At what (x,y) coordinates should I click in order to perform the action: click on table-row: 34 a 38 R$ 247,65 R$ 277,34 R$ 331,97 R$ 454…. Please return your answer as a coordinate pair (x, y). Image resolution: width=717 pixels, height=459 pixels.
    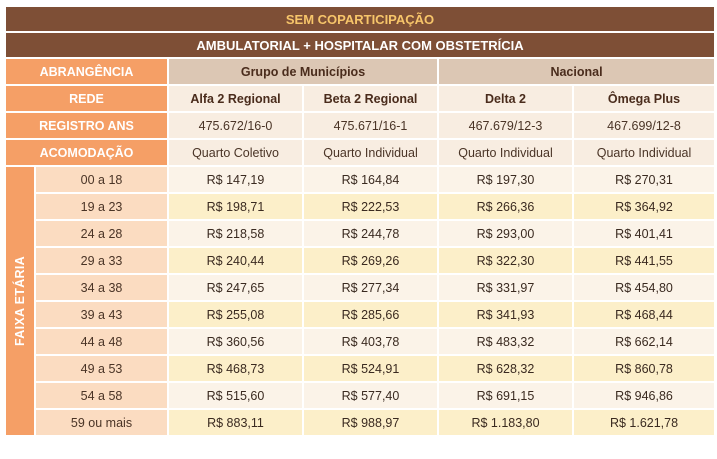
    Looking at the image, I should click on (360, 287).